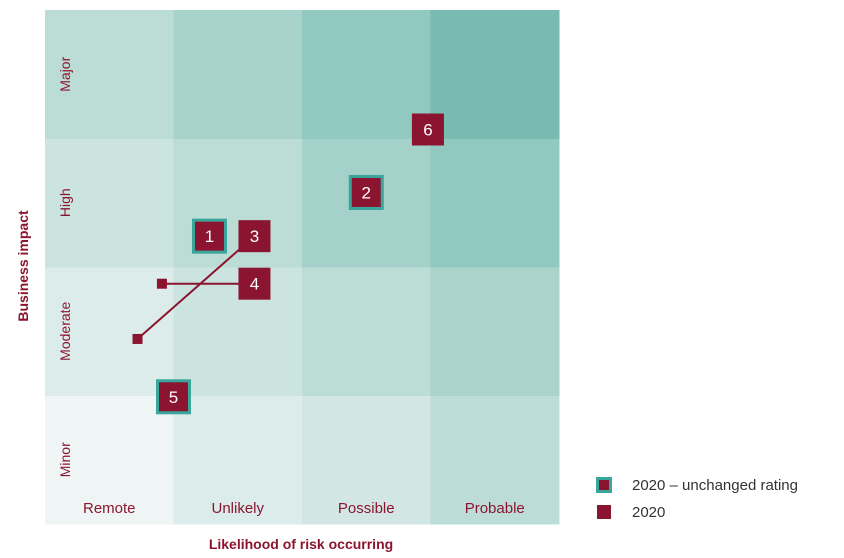  I want to click on legend: 2020 – unchanged rating 2020, so click(697, 499).